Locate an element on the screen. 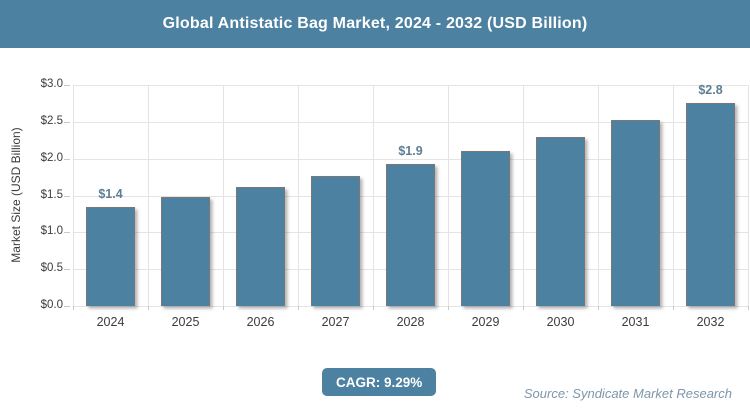  bar-value-label: $1.4 is located at coordinates (110, 193).